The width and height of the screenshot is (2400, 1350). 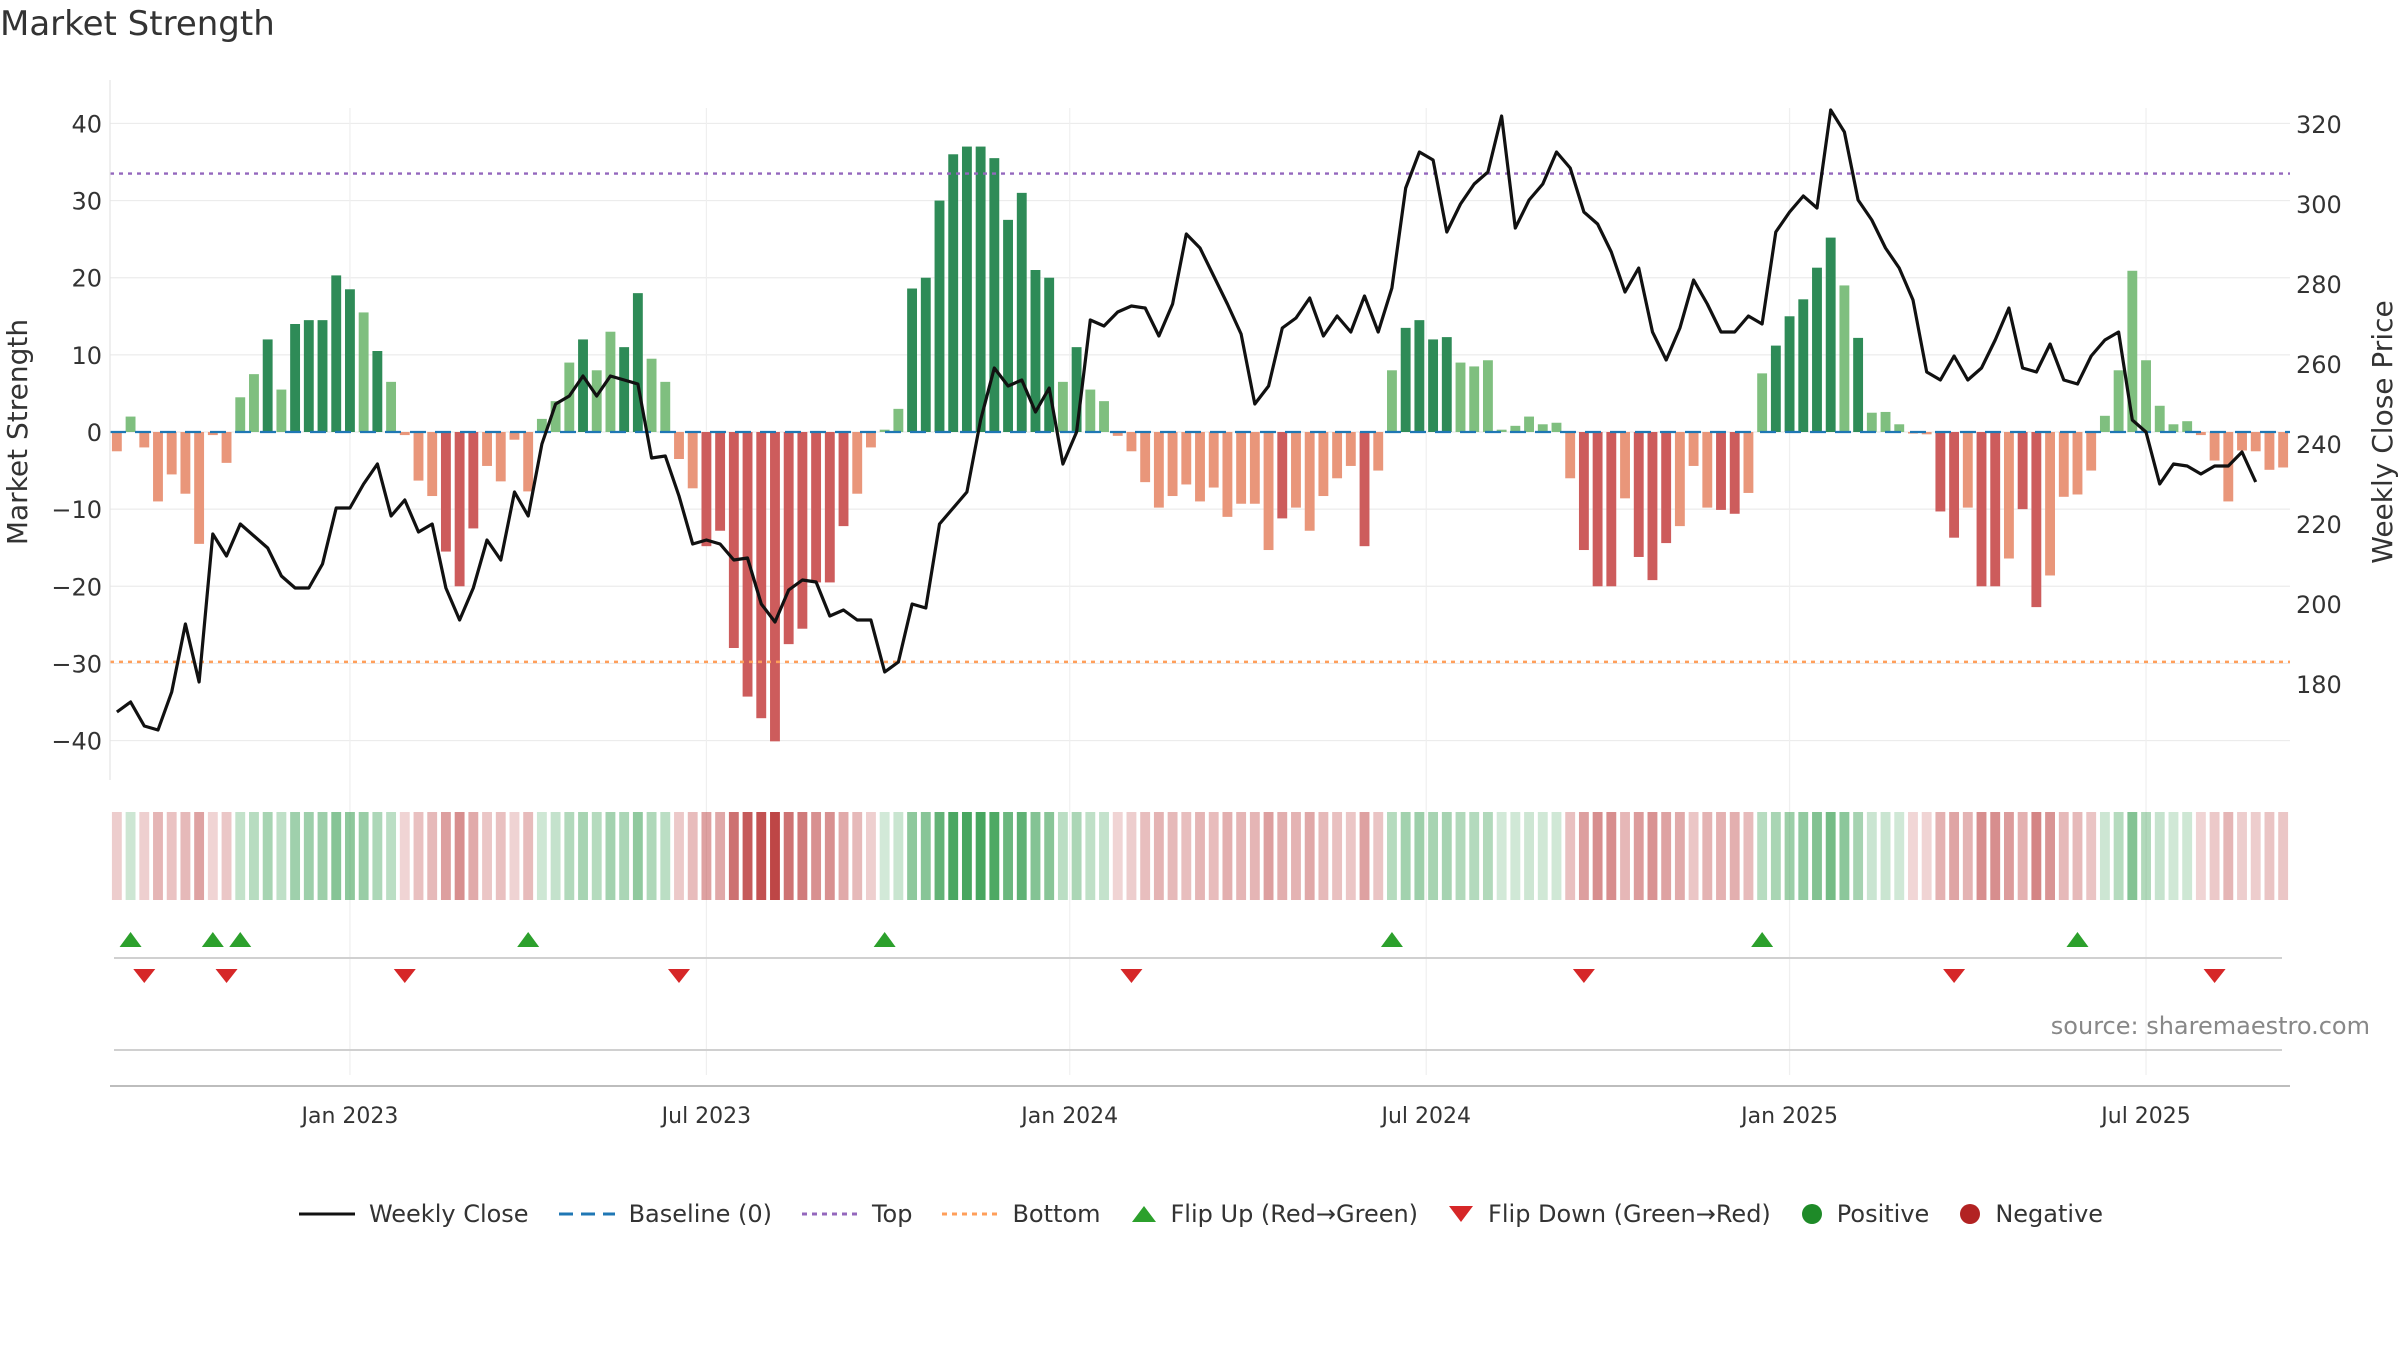 I want to click on y-tick-label-left: −10, so click(x=76, y=510).